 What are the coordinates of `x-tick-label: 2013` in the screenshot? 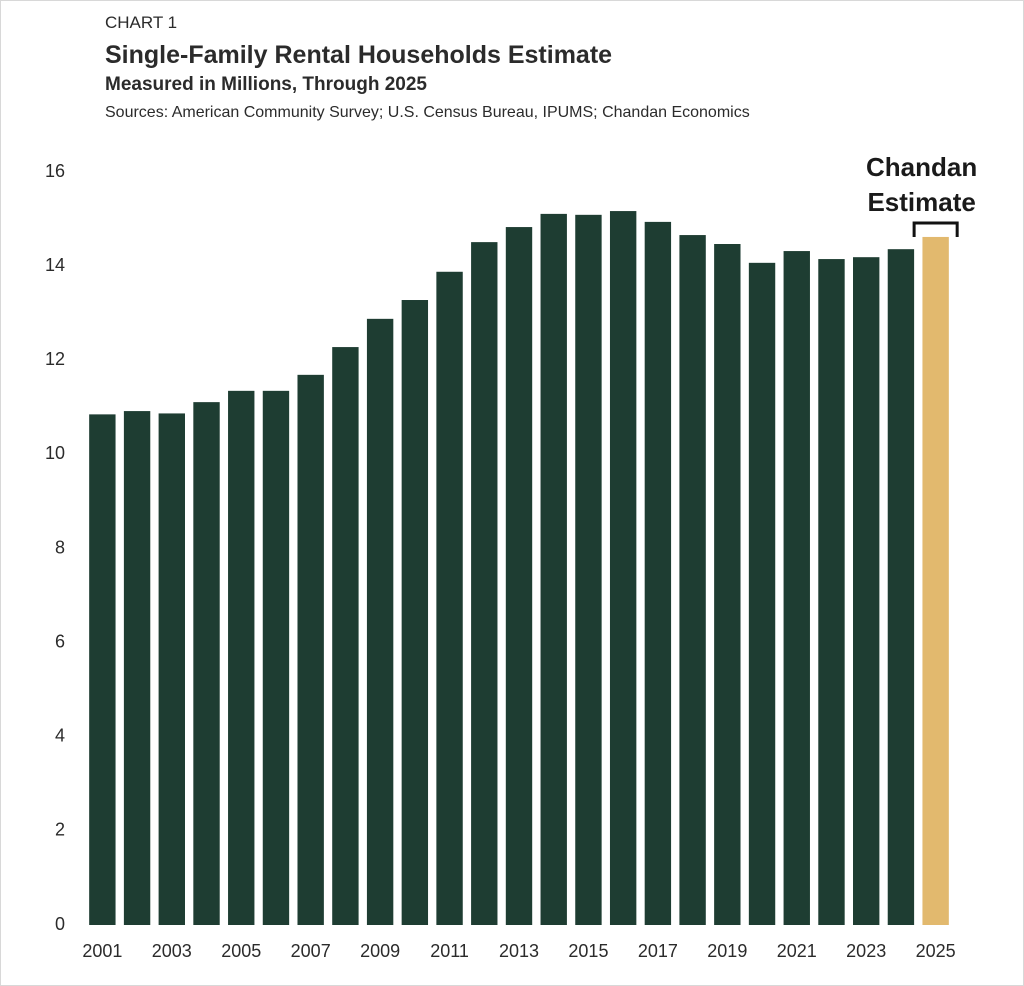 It's located at (519, 951).